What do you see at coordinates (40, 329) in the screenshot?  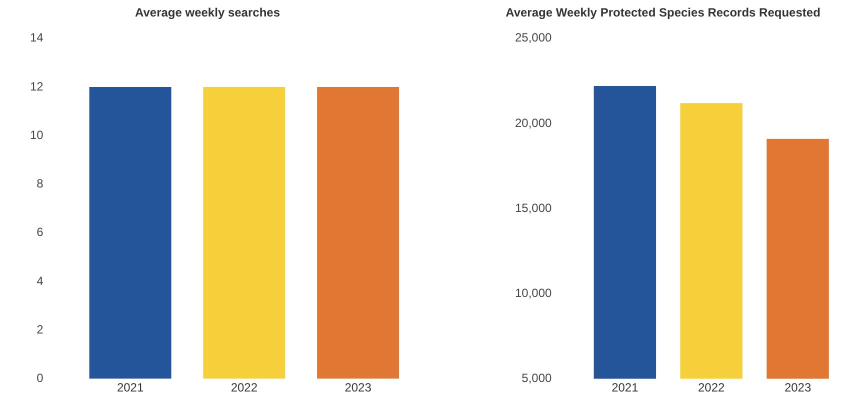 I see `y-tick-label: 2` at bounding box center [40, 329].